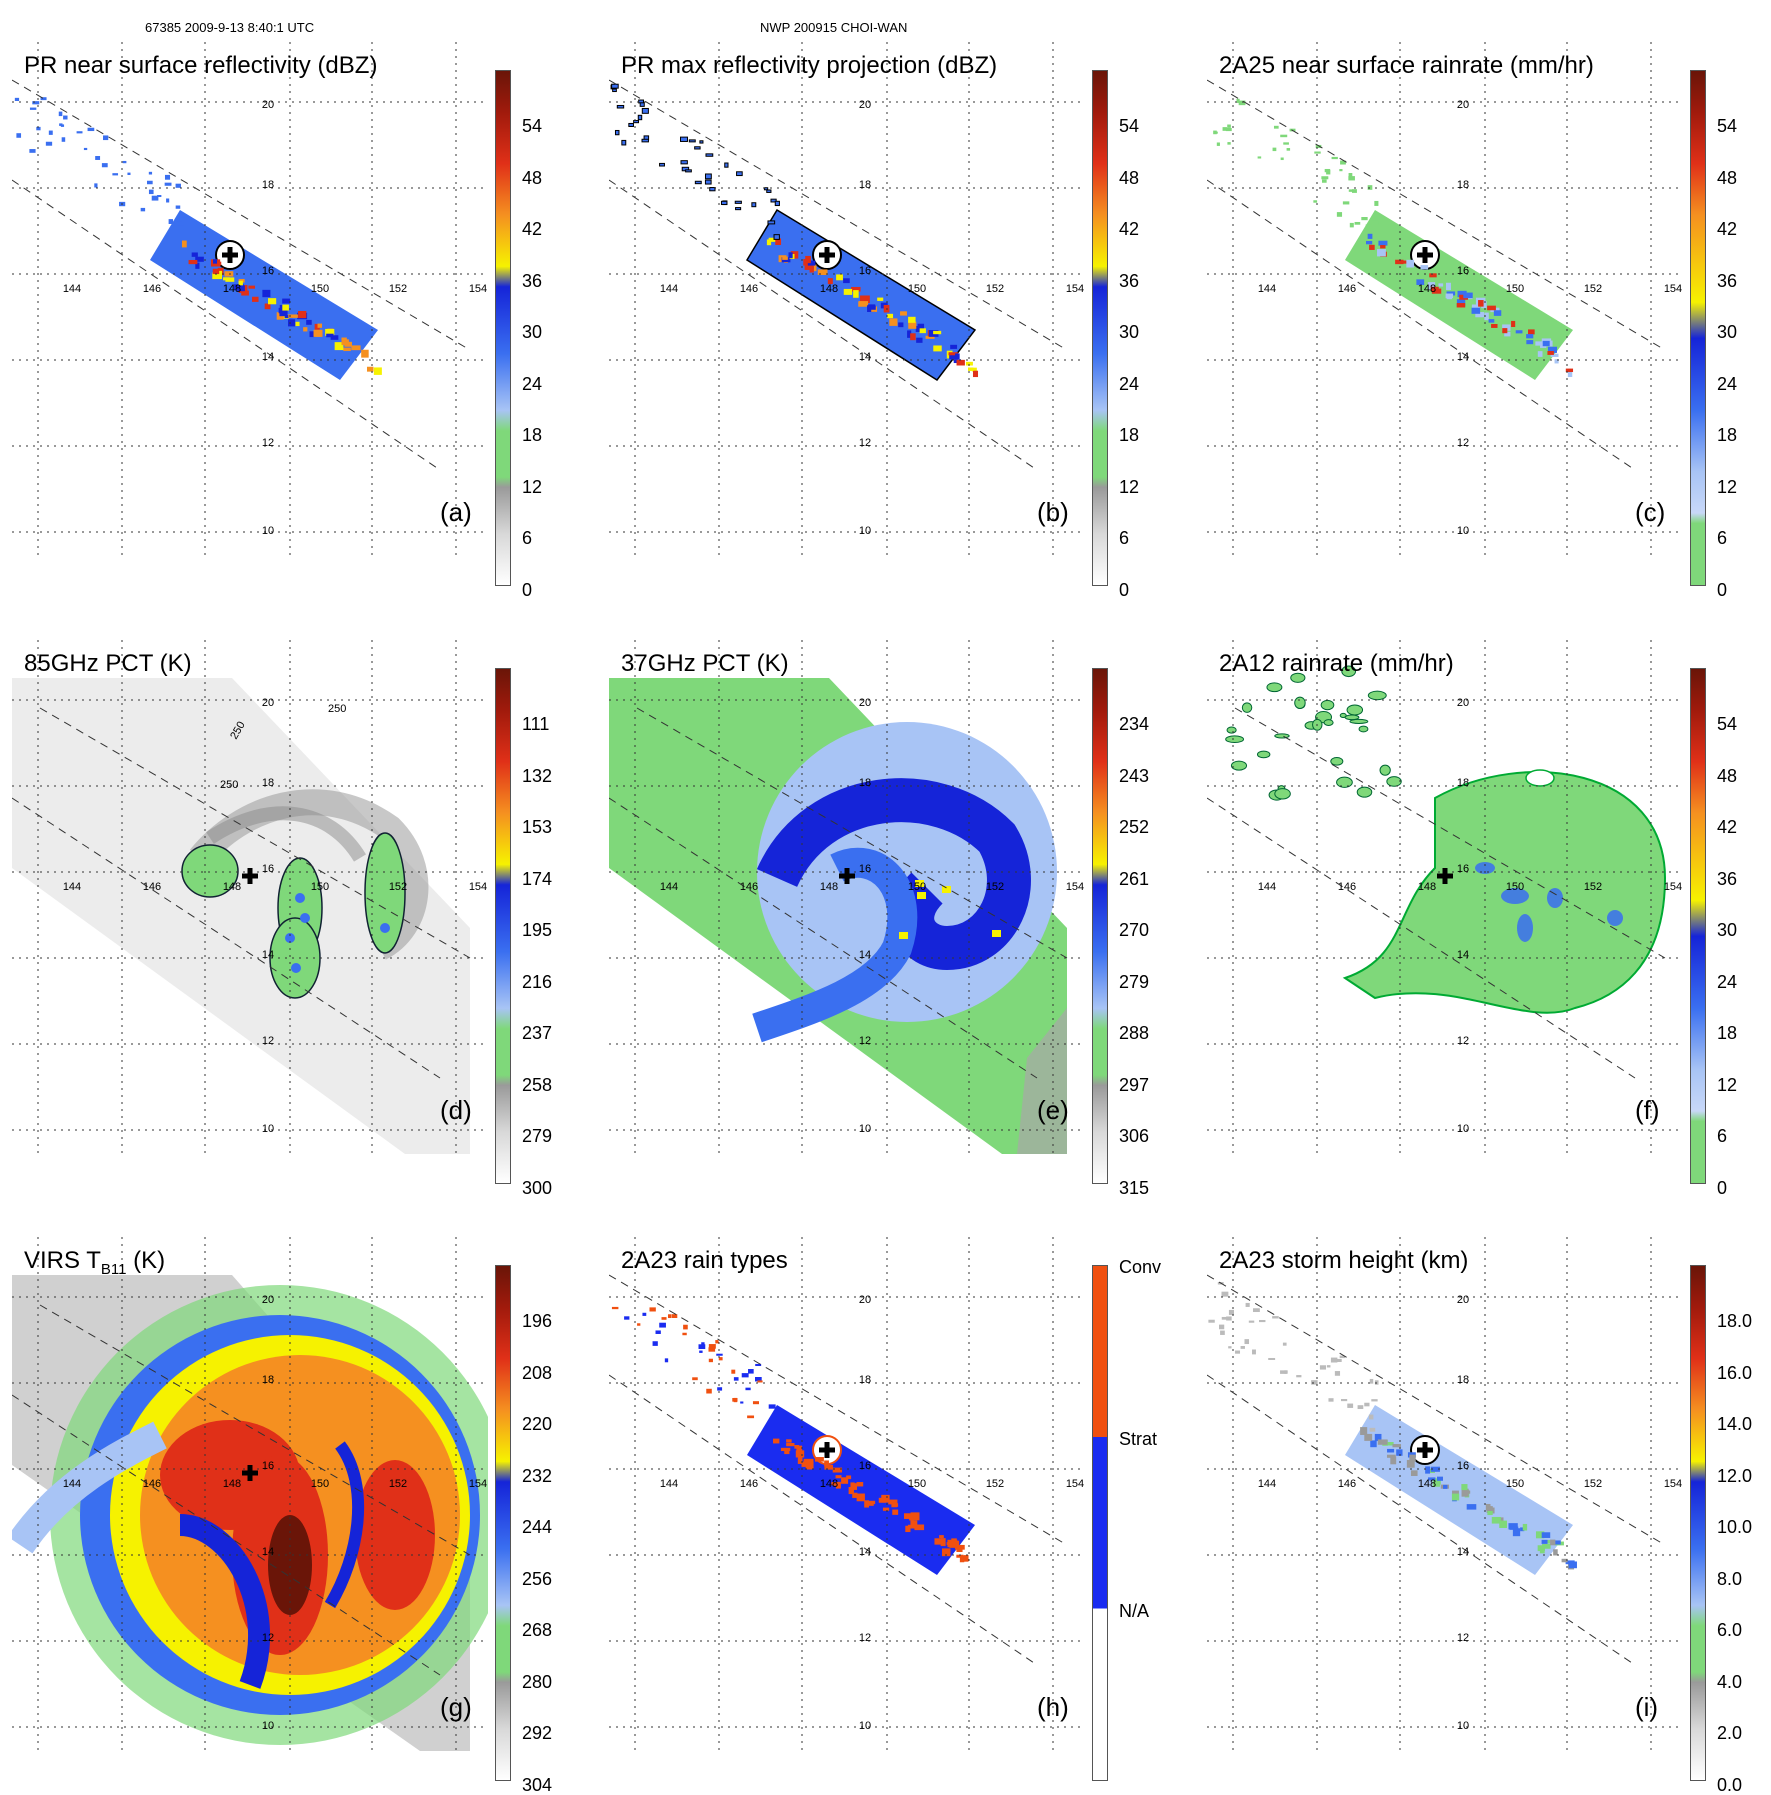 The width and height of the screenshot is (1771, 1795). Describe the element at coordinates (1735, 1527) in the screenshot. I see `colorbar-tick-label: 10.0` at that location.